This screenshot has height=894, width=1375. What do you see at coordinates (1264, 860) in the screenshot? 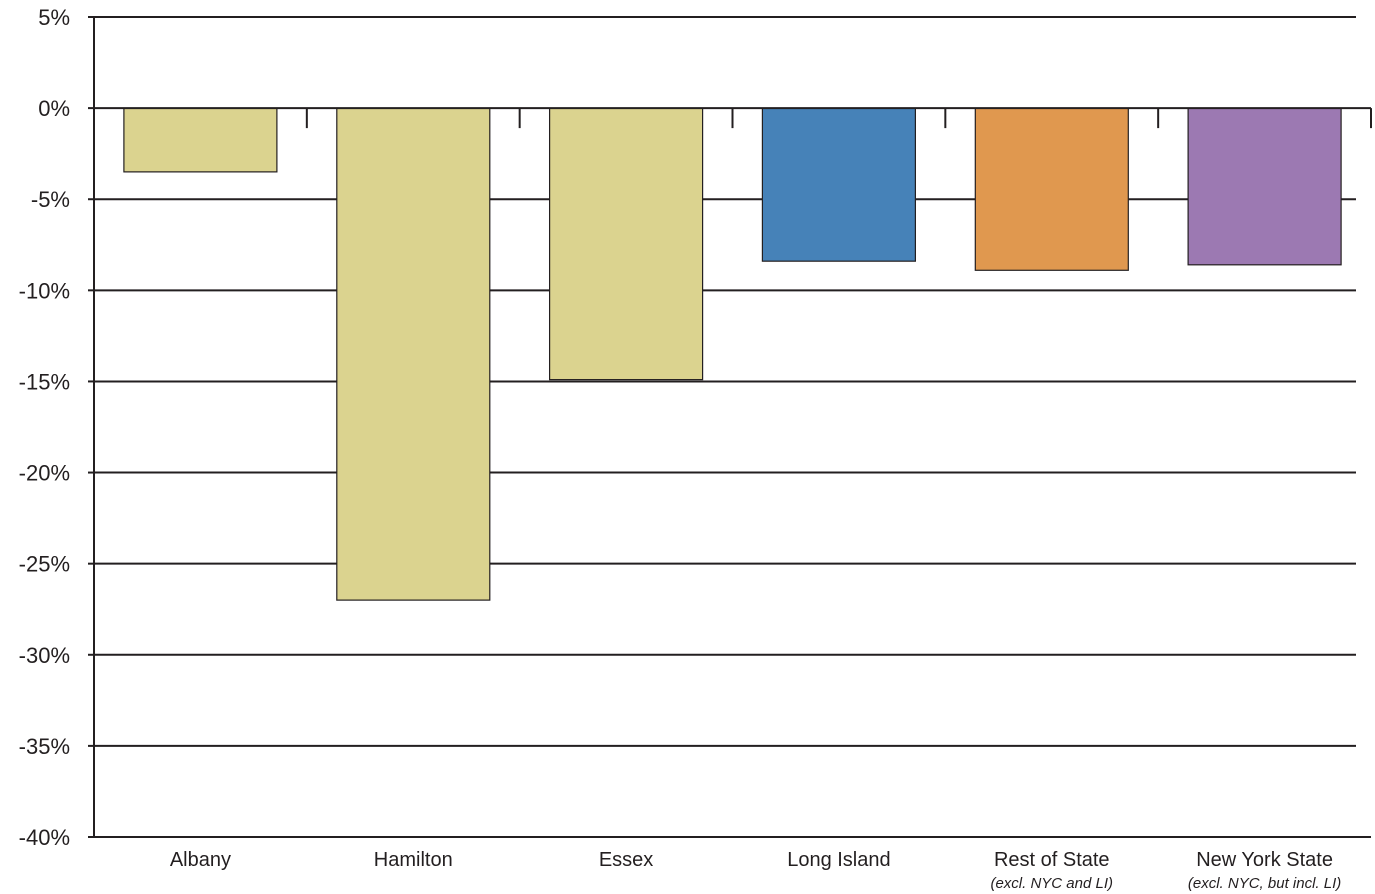
I see `x-tick-label: New York State` at bounding box center [1264, 860].